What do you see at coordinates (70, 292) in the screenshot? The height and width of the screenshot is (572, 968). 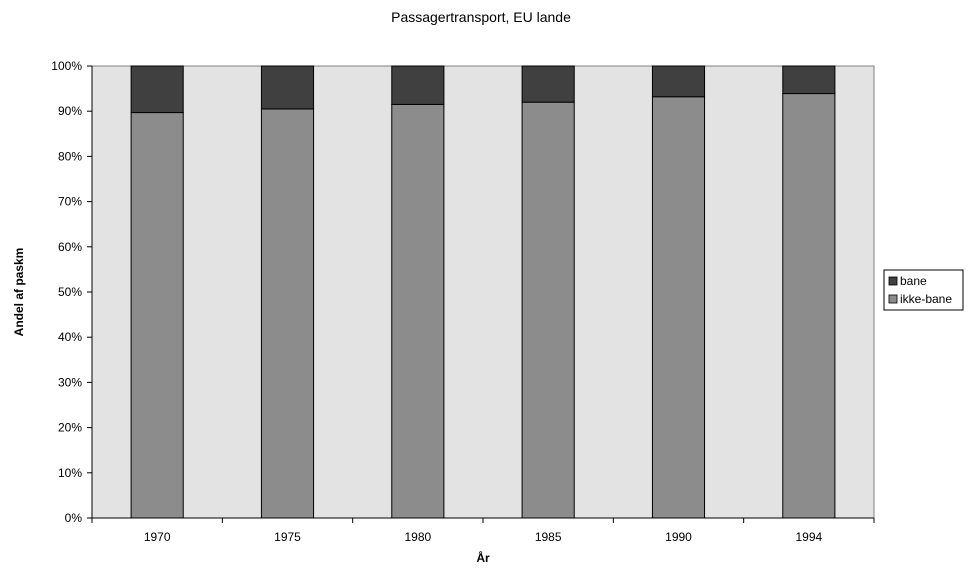 I see `y-tick-label: 50%` at bounding box center [70, 292].